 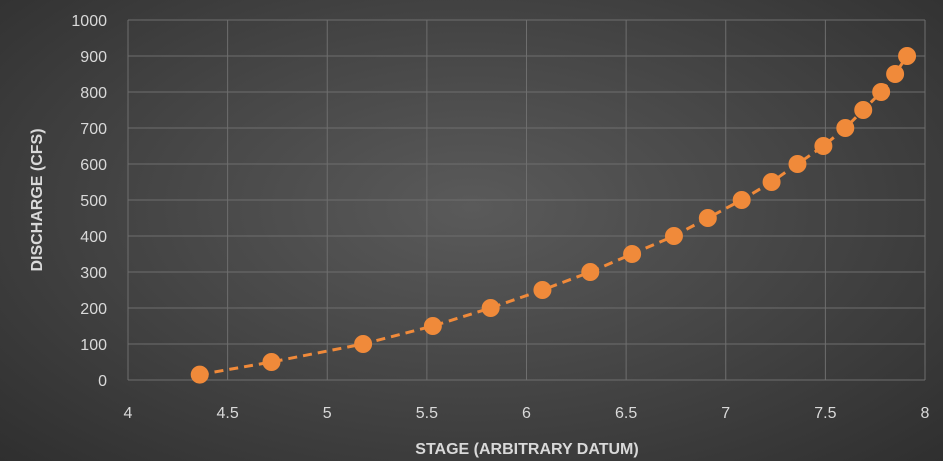 What do you see at coordinates (526, 449) in the screenshot?
I see `x-axis-title: STAGE (ARBITRARY DATUM)` at bounding box center [526, 449].